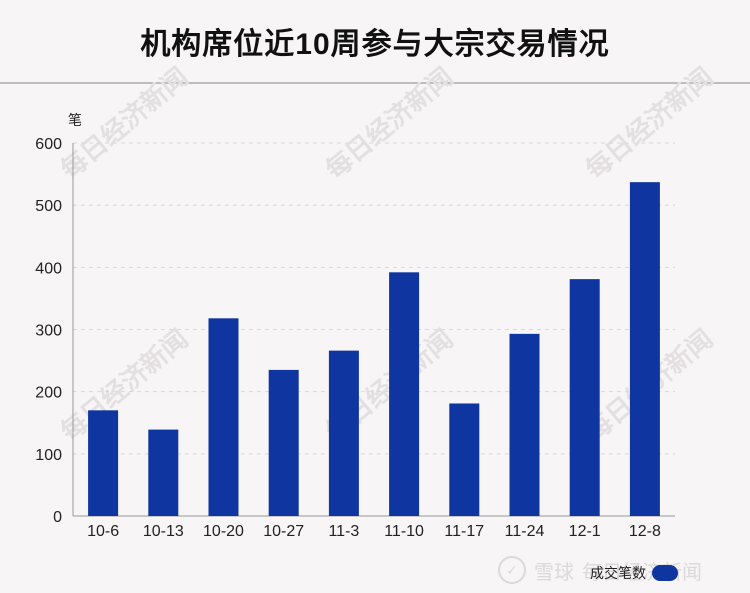 The width and height of the screenshot is (750, 593). I want to click on x-tick-label: 10-13, so click(163, 531).